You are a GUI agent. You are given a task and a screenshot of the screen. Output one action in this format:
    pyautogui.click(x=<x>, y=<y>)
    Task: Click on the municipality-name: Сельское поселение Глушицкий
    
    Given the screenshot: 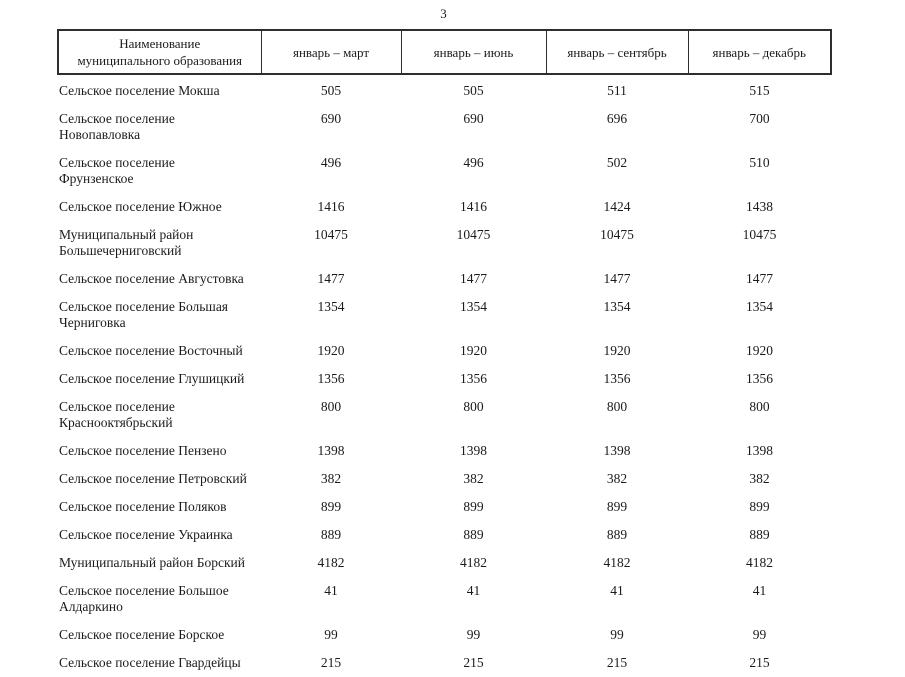 What is the action you would take?
    pyautogui.click(x=152, y=378)
    